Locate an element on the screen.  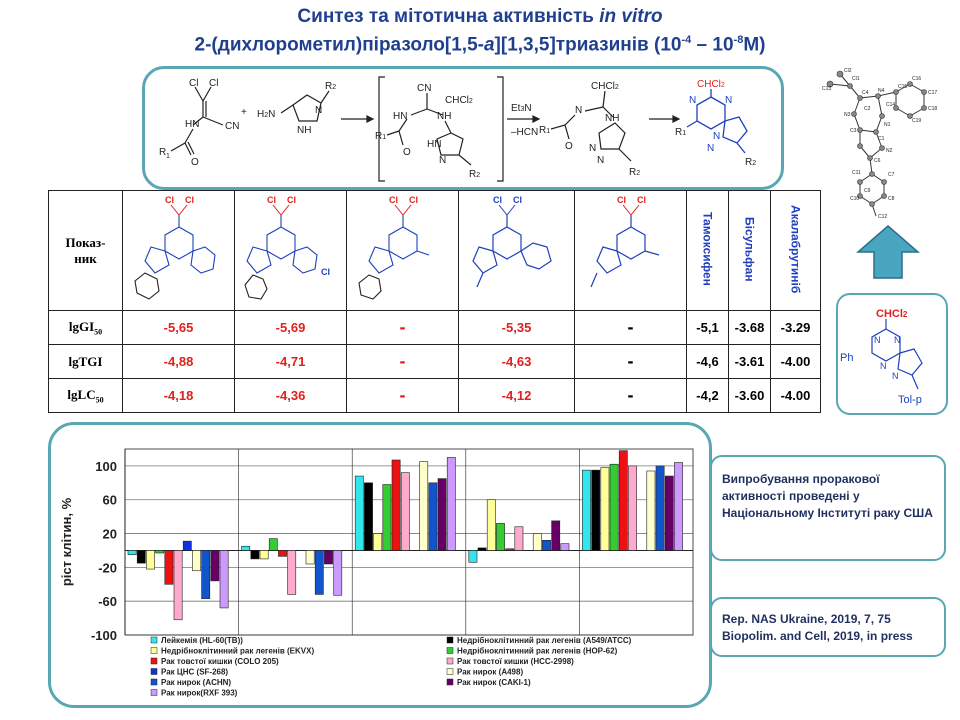
xray-label: C9 is located at coordinates (867, 191).